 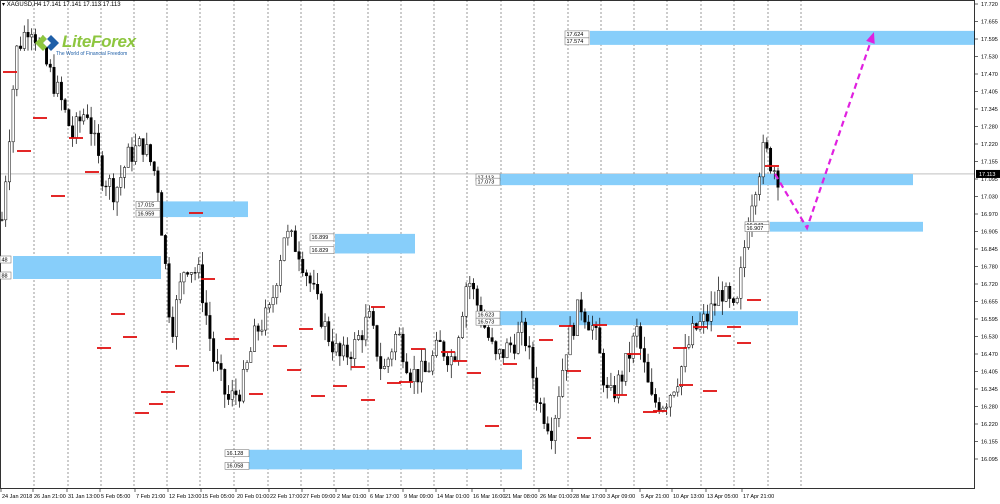 I want to click on zone-apr-target, so click(x=846, y=226).